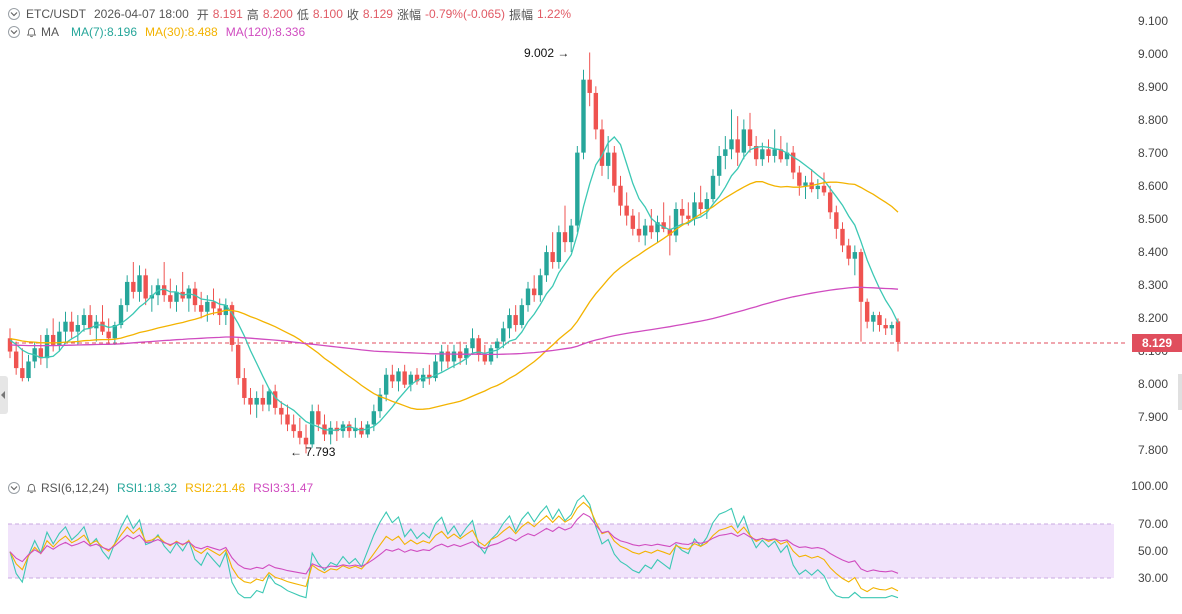 This screenshot has height=614, width=1182. I want to click on rsi2-line, so click(454, 547).